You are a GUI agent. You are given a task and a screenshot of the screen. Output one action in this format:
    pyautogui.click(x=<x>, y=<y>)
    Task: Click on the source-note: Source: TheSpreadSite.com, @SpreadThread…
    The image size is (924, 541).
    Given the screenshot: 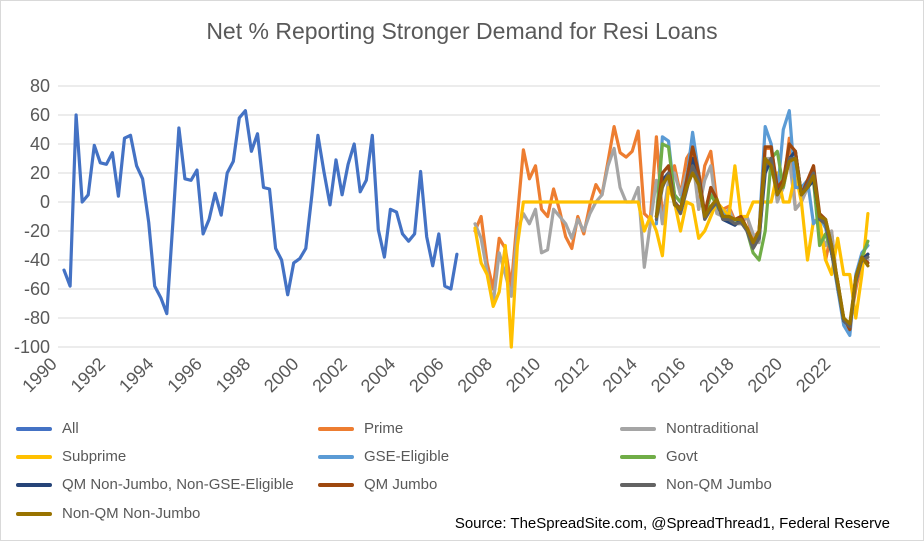 What is the action you would take?
    pyautogui.click(x=672, y=523)
    